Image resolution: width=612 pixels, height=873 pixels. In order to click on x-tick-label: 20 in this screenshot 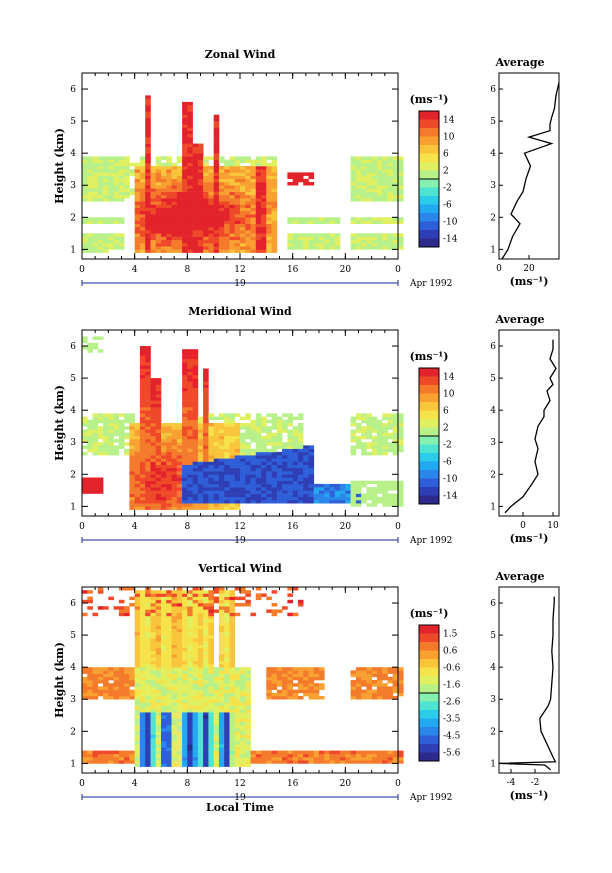, I will do `click(346, 784)`.